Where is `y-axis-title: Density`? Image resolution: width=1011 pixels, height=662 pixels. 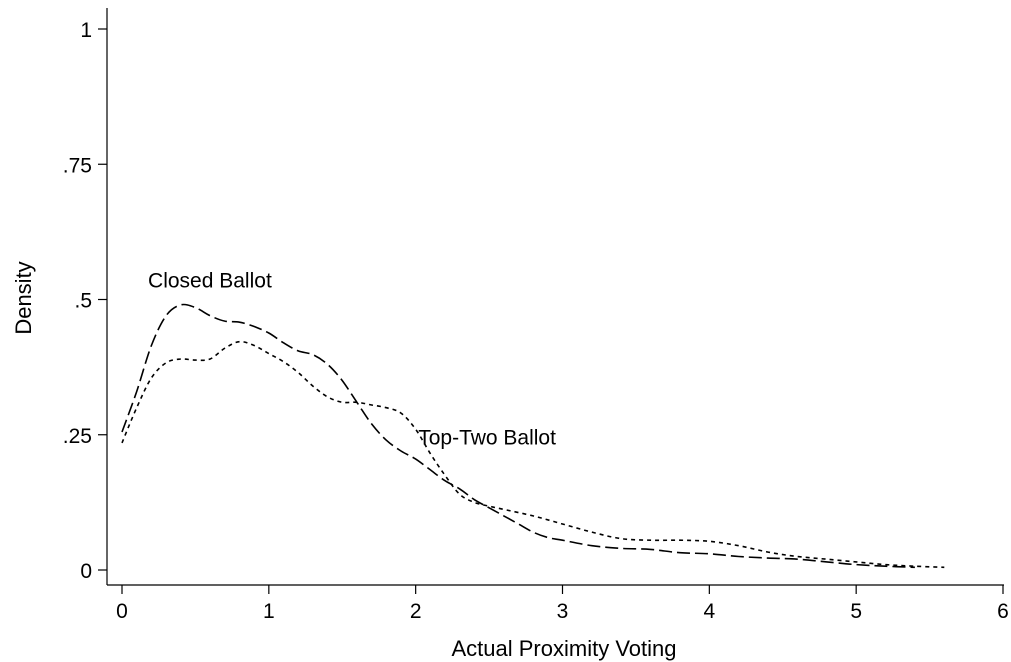 y-axis-title: Density is located at coordinates (23, 297).